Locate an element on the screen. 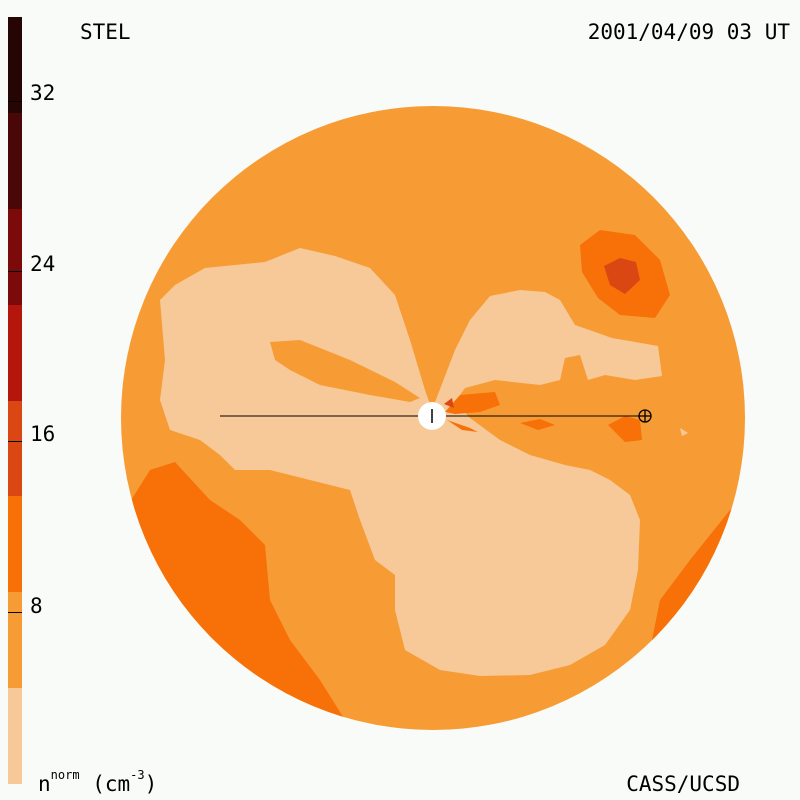  units-label: nnorm (cm-3) is located at coordinates (98, 782).